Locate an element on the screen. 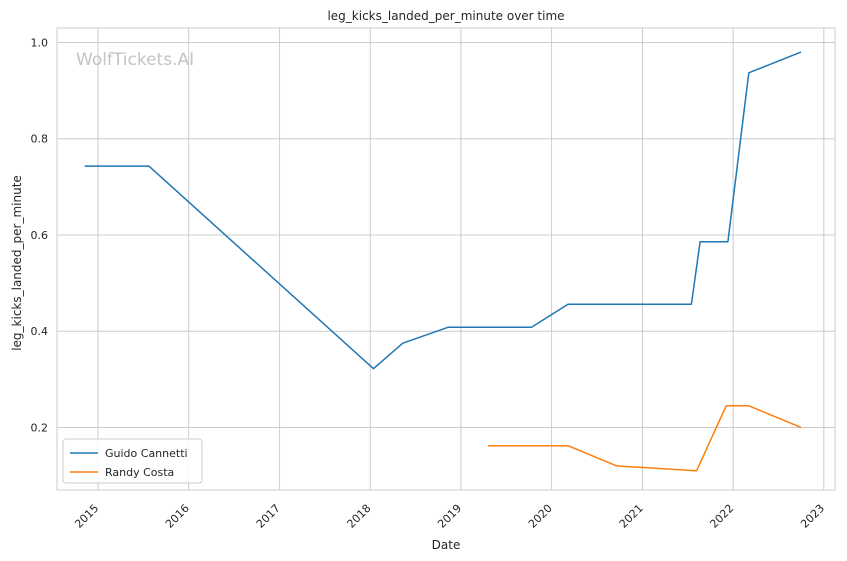 The height and width of the screenshot is (561, 847). legend-label-randy-costa: Randy Costa is located at coordinates (139, 472).